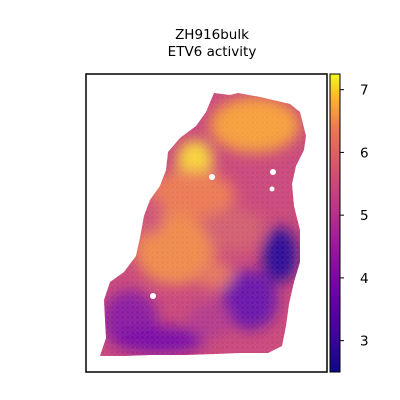  I want to click on chart-subtitle: ETV6 activity, so click(212, 52).